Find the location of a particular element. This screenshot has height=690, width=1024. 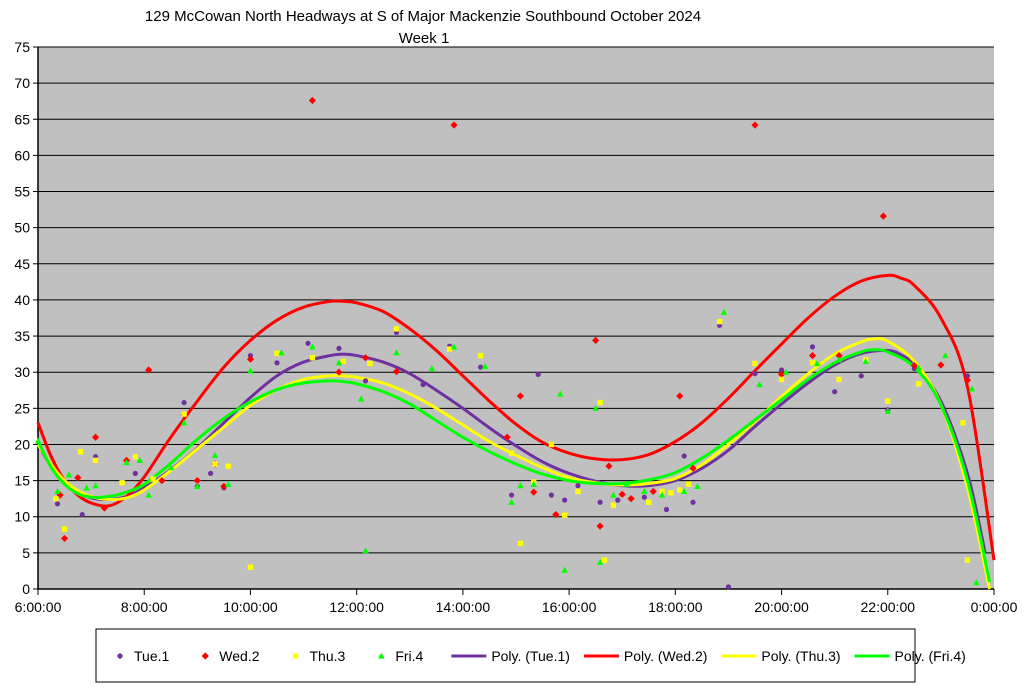

x-tick-label: 12:00:00 is located at coordinates (356, 607).